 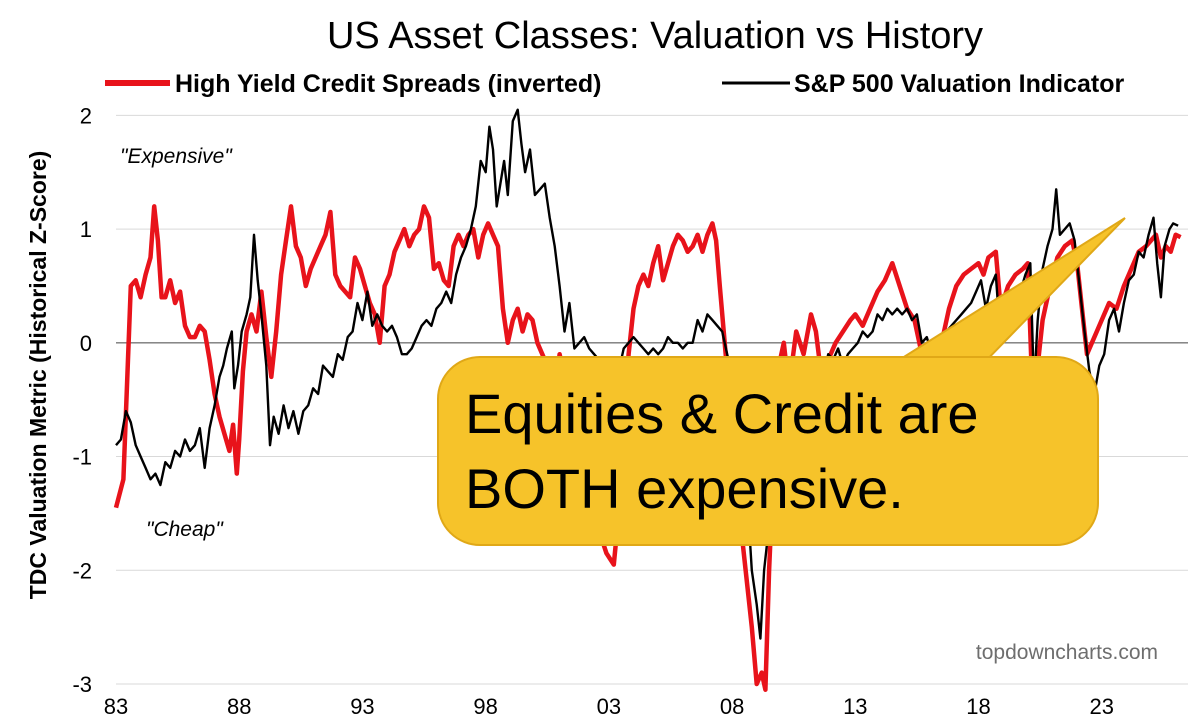 What do you see at coordinates (655, 36) in the screenshot?
I see `chart-title: US Asset Classes: Valuation vs History` at bounding box center [655, 36].